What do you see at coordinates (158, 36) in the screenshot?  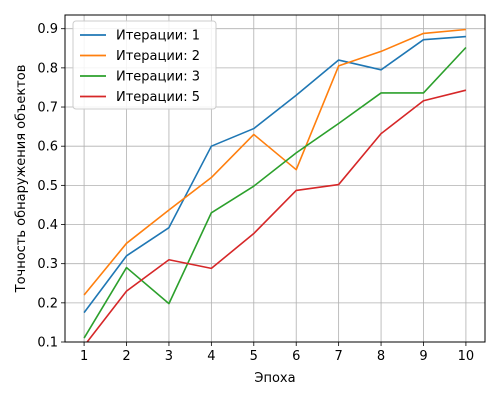 I see `legend-entry: Итерации: 1` at bounding box center [158, 36].